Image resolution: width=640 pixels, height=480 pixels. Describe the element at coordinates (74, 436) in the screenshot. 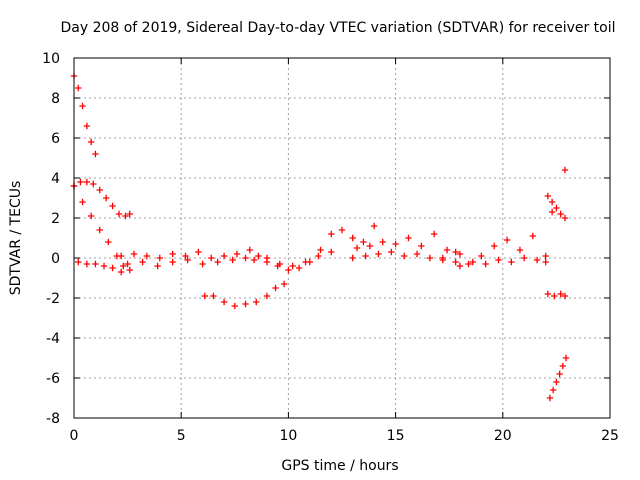

I see `x-tick-label: 0` at that location.